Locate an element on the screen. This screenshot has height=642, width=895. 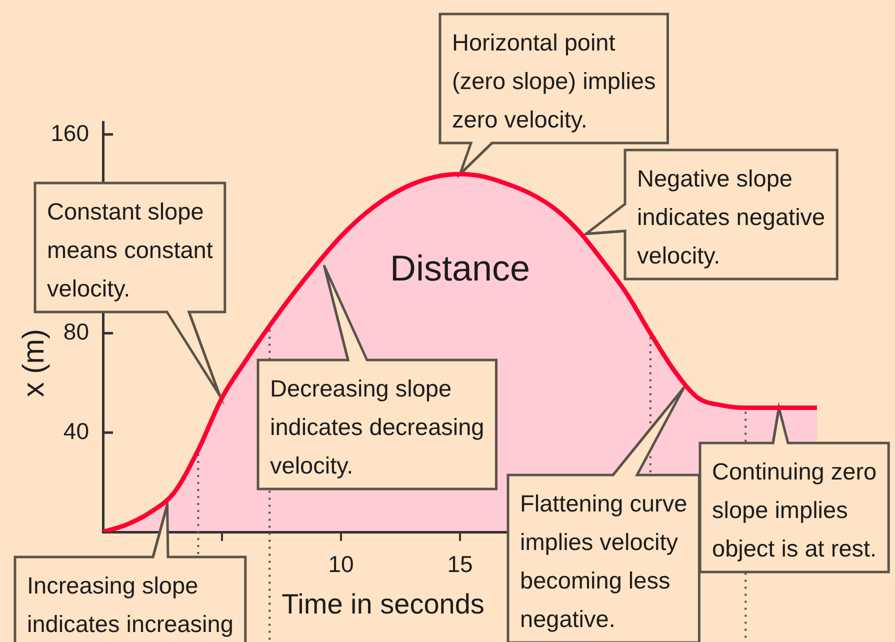
y-axis-title: x (m) is located at coordinates (33, 363).